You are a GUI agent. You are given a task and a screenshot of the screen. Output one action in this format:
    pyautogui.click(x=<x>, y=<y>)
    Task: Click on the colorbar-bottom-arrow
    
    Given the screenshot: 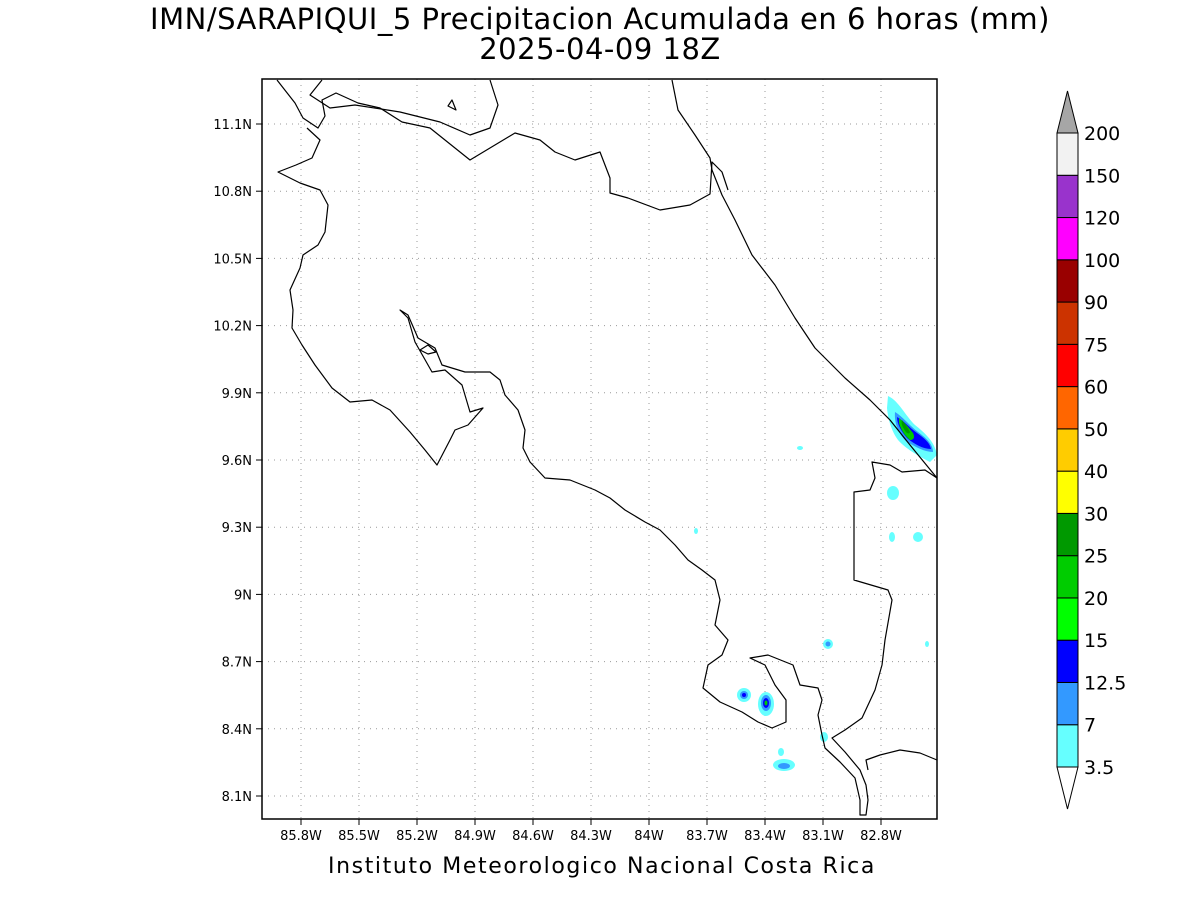 What is the action you would take?
    pyautogui.click(x=1067, y=788)
    